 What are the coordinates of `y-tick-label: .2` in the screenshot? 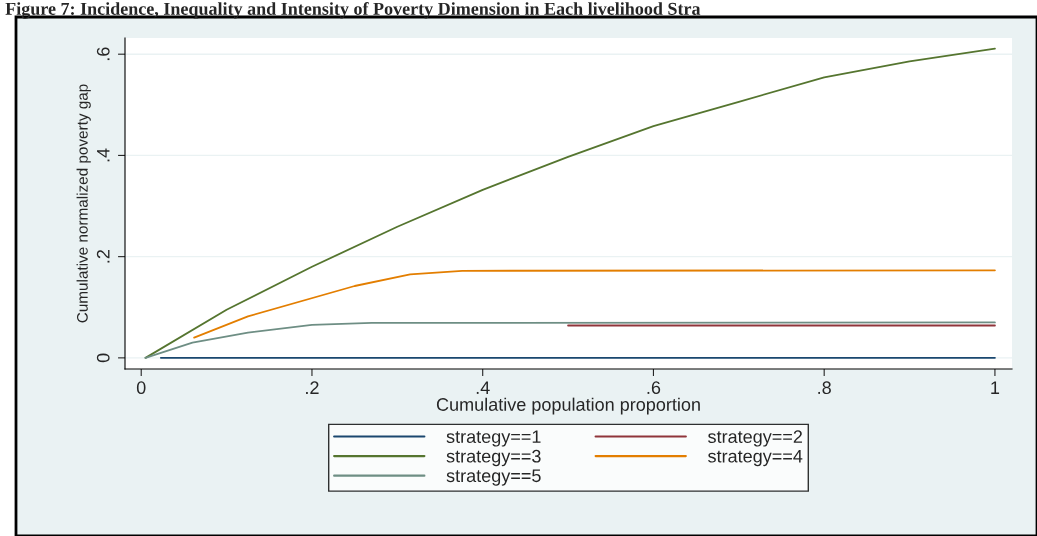 It's located at (103, 256).